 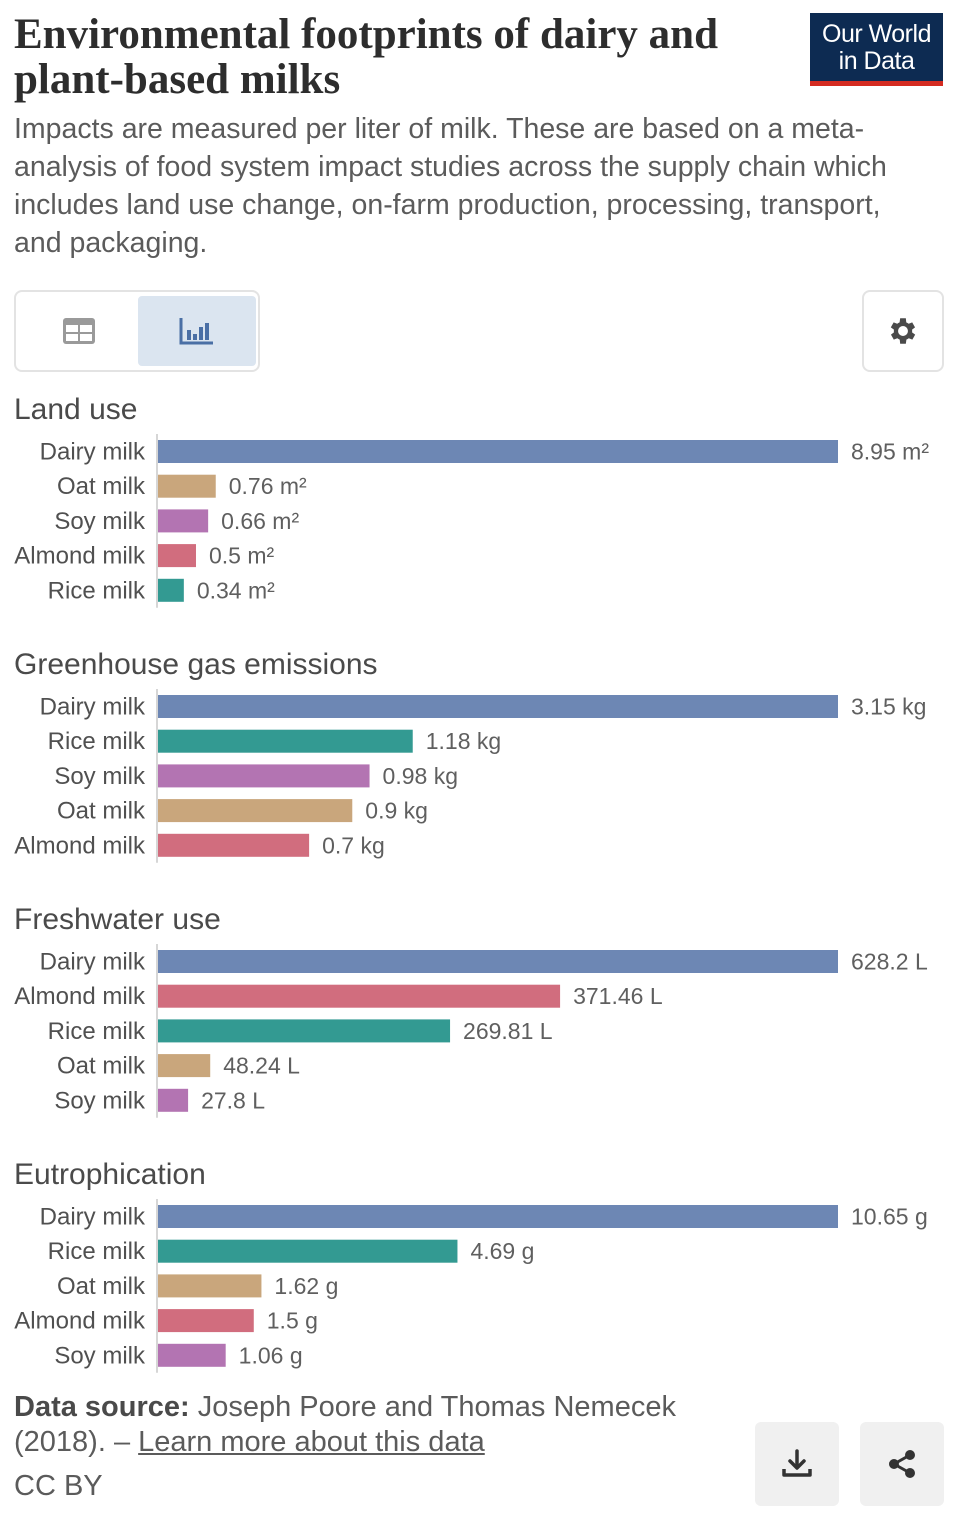 I want to click on learn-more-link: Learn more about this data, so click(x=311, y=1442).